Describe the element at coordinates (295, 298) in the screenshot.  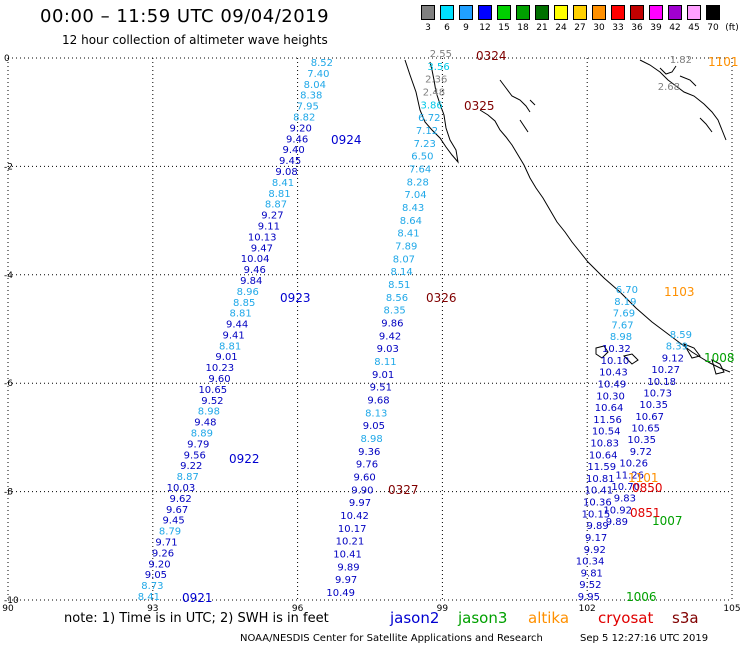
I see `pass-time-label: 0923` at that location.